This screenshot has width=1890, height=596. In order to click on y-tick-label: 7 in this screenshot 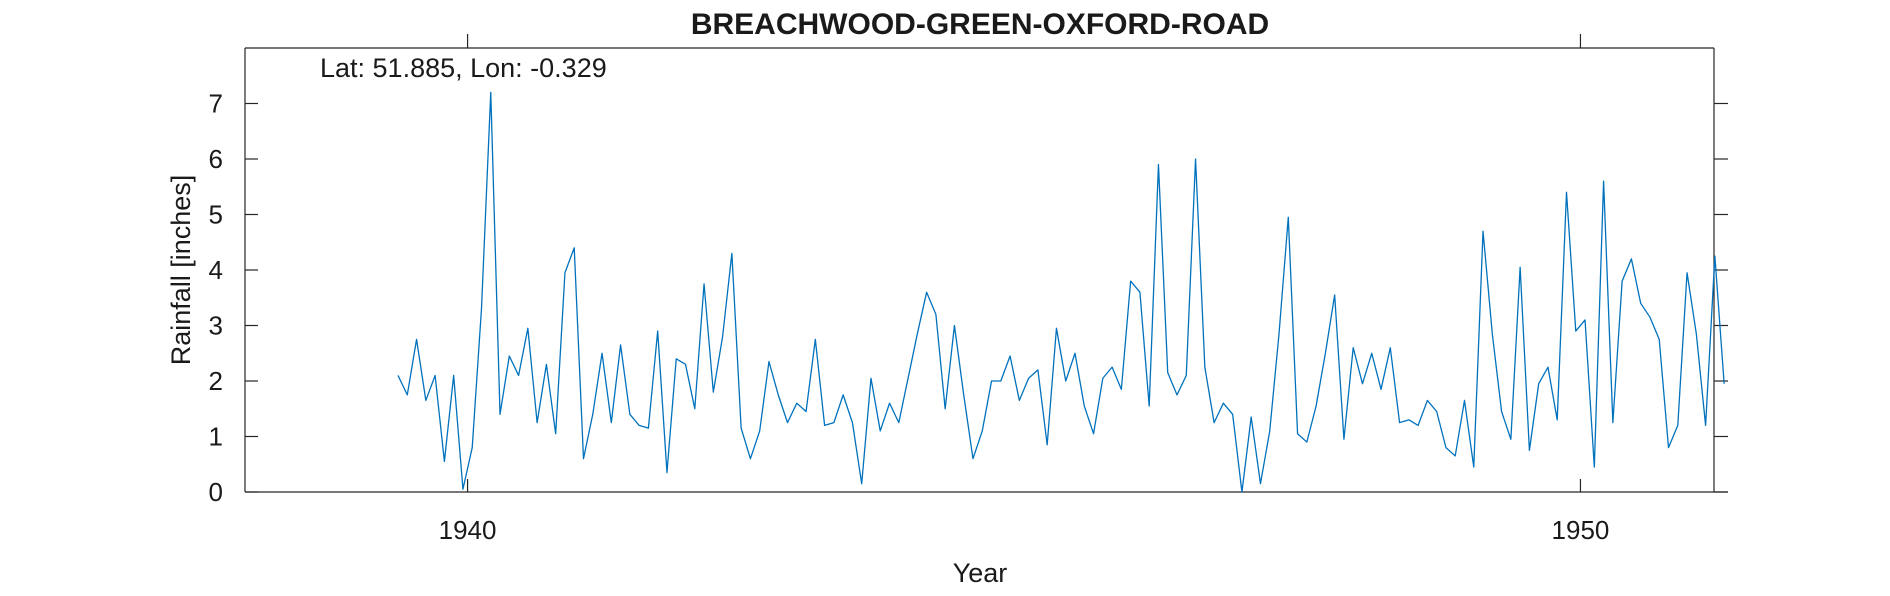, I will do `click(216, 104)`.